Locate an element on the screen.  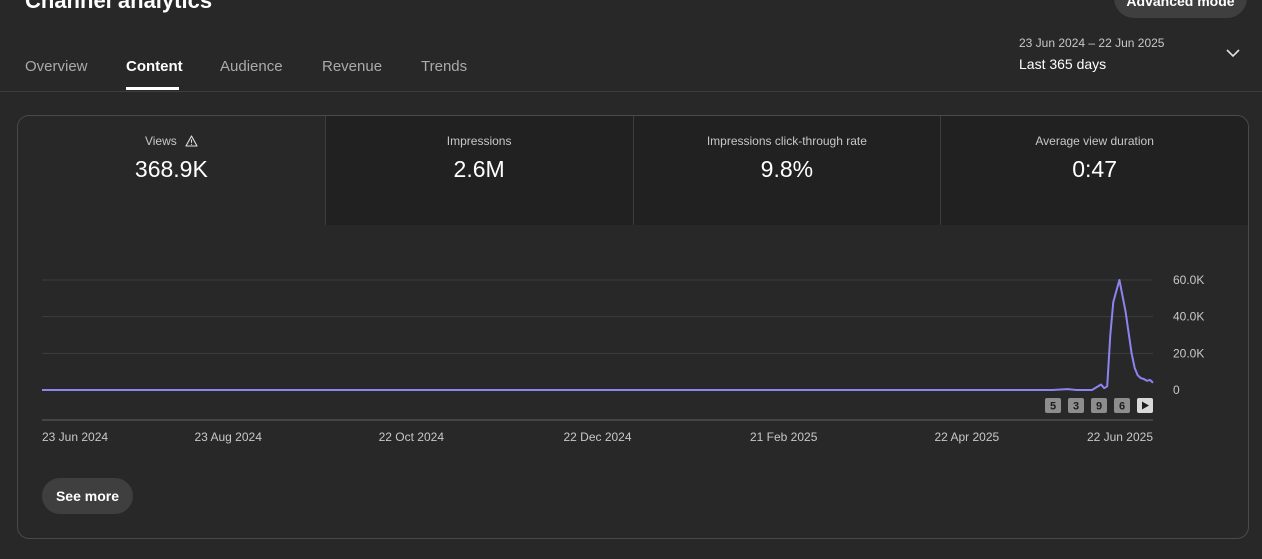
play-icon-glyph is located at coordinates (1145, 405).